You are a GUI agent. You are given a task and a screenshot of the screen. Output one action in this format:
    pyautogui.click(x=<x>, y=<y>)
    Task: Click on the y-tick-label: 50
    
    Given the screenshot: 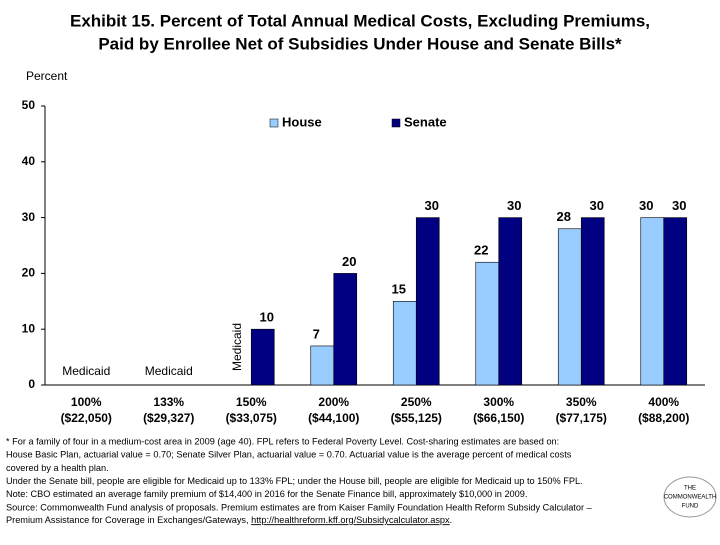 What is the action you would take?
    pyautogui.click(x=29, y=105)
    